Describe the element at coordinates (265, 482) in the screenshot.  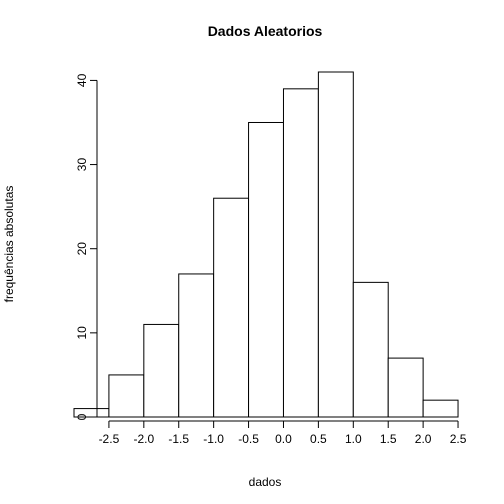
I see `x-axis-label: dados` at that location.